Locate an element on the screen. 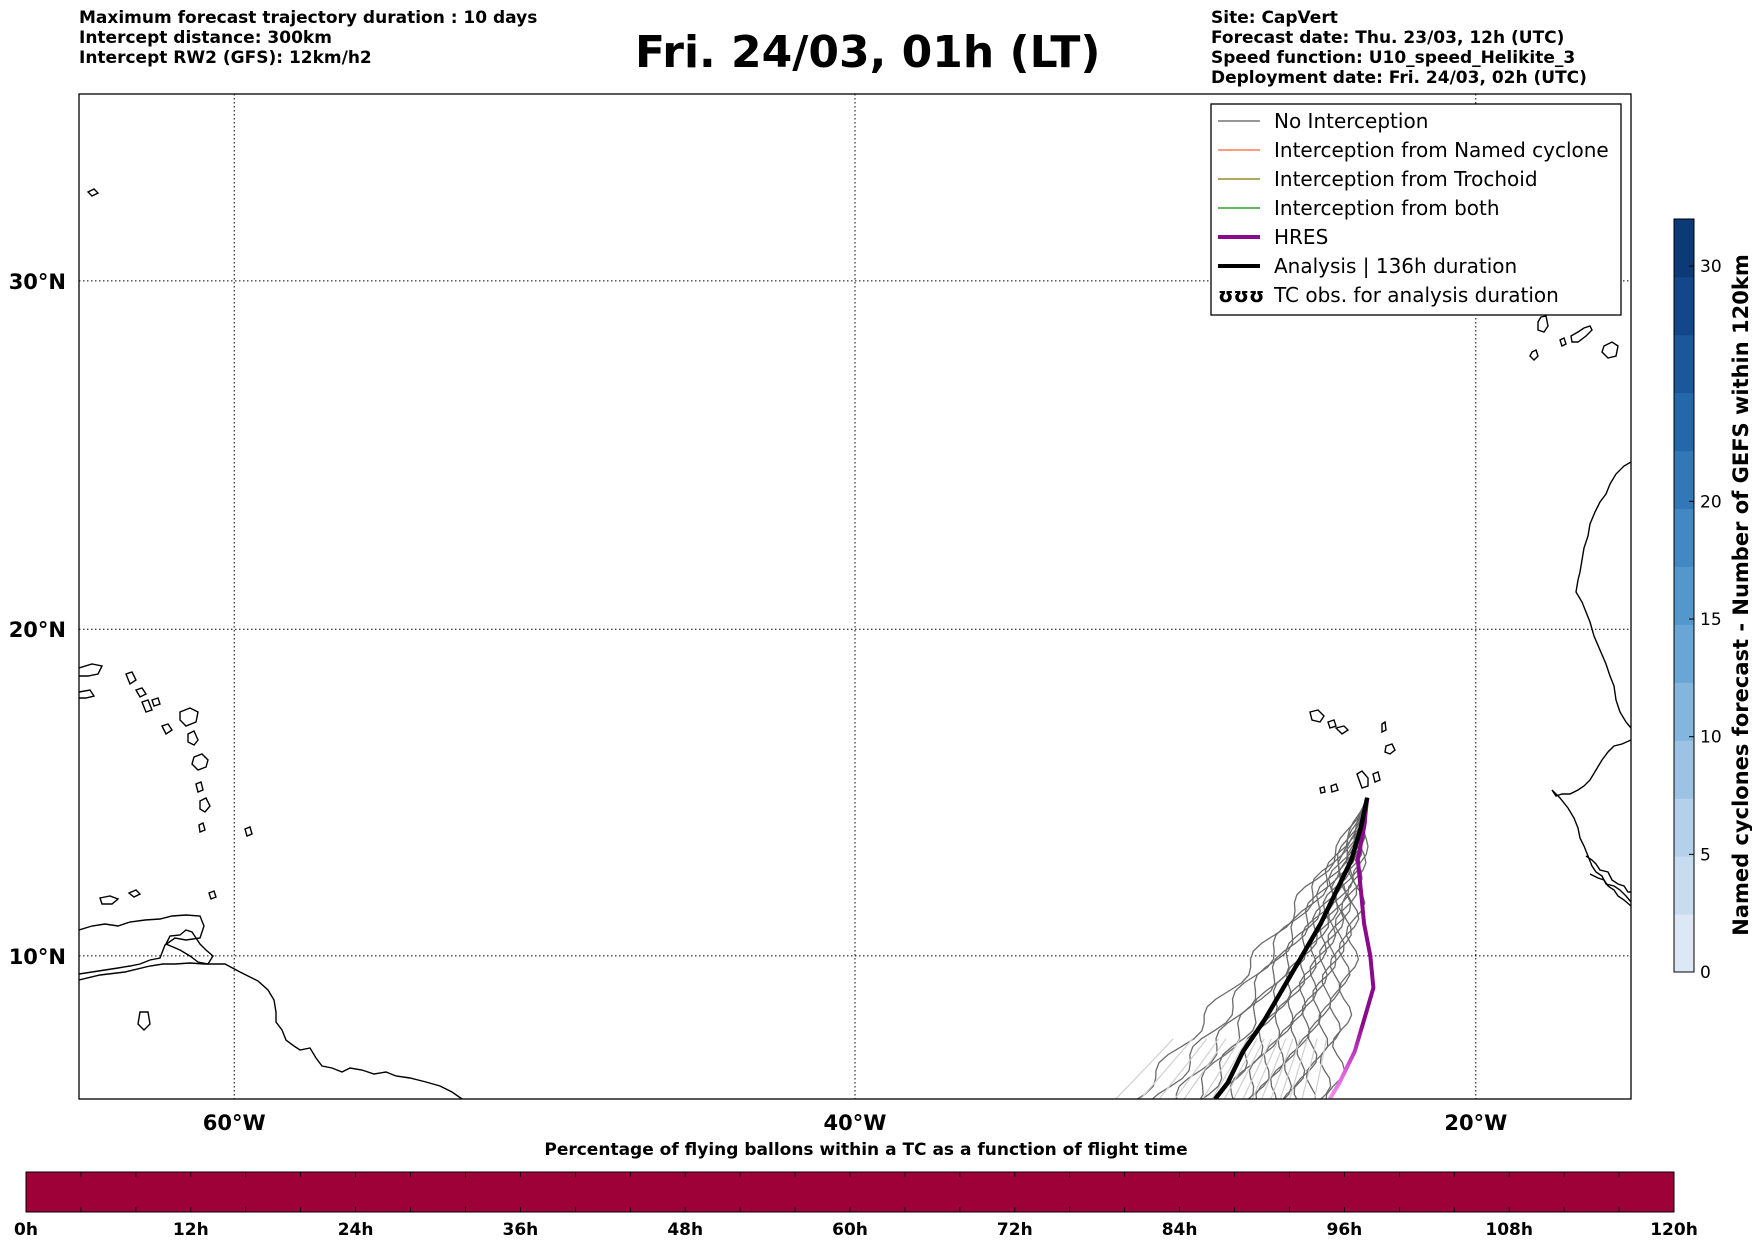 The width and height of the screenshot is (1752, 1241). site-info-line-3: Speed function: U10_speed_Helikite_3 is located at coordinates (1393, 58).